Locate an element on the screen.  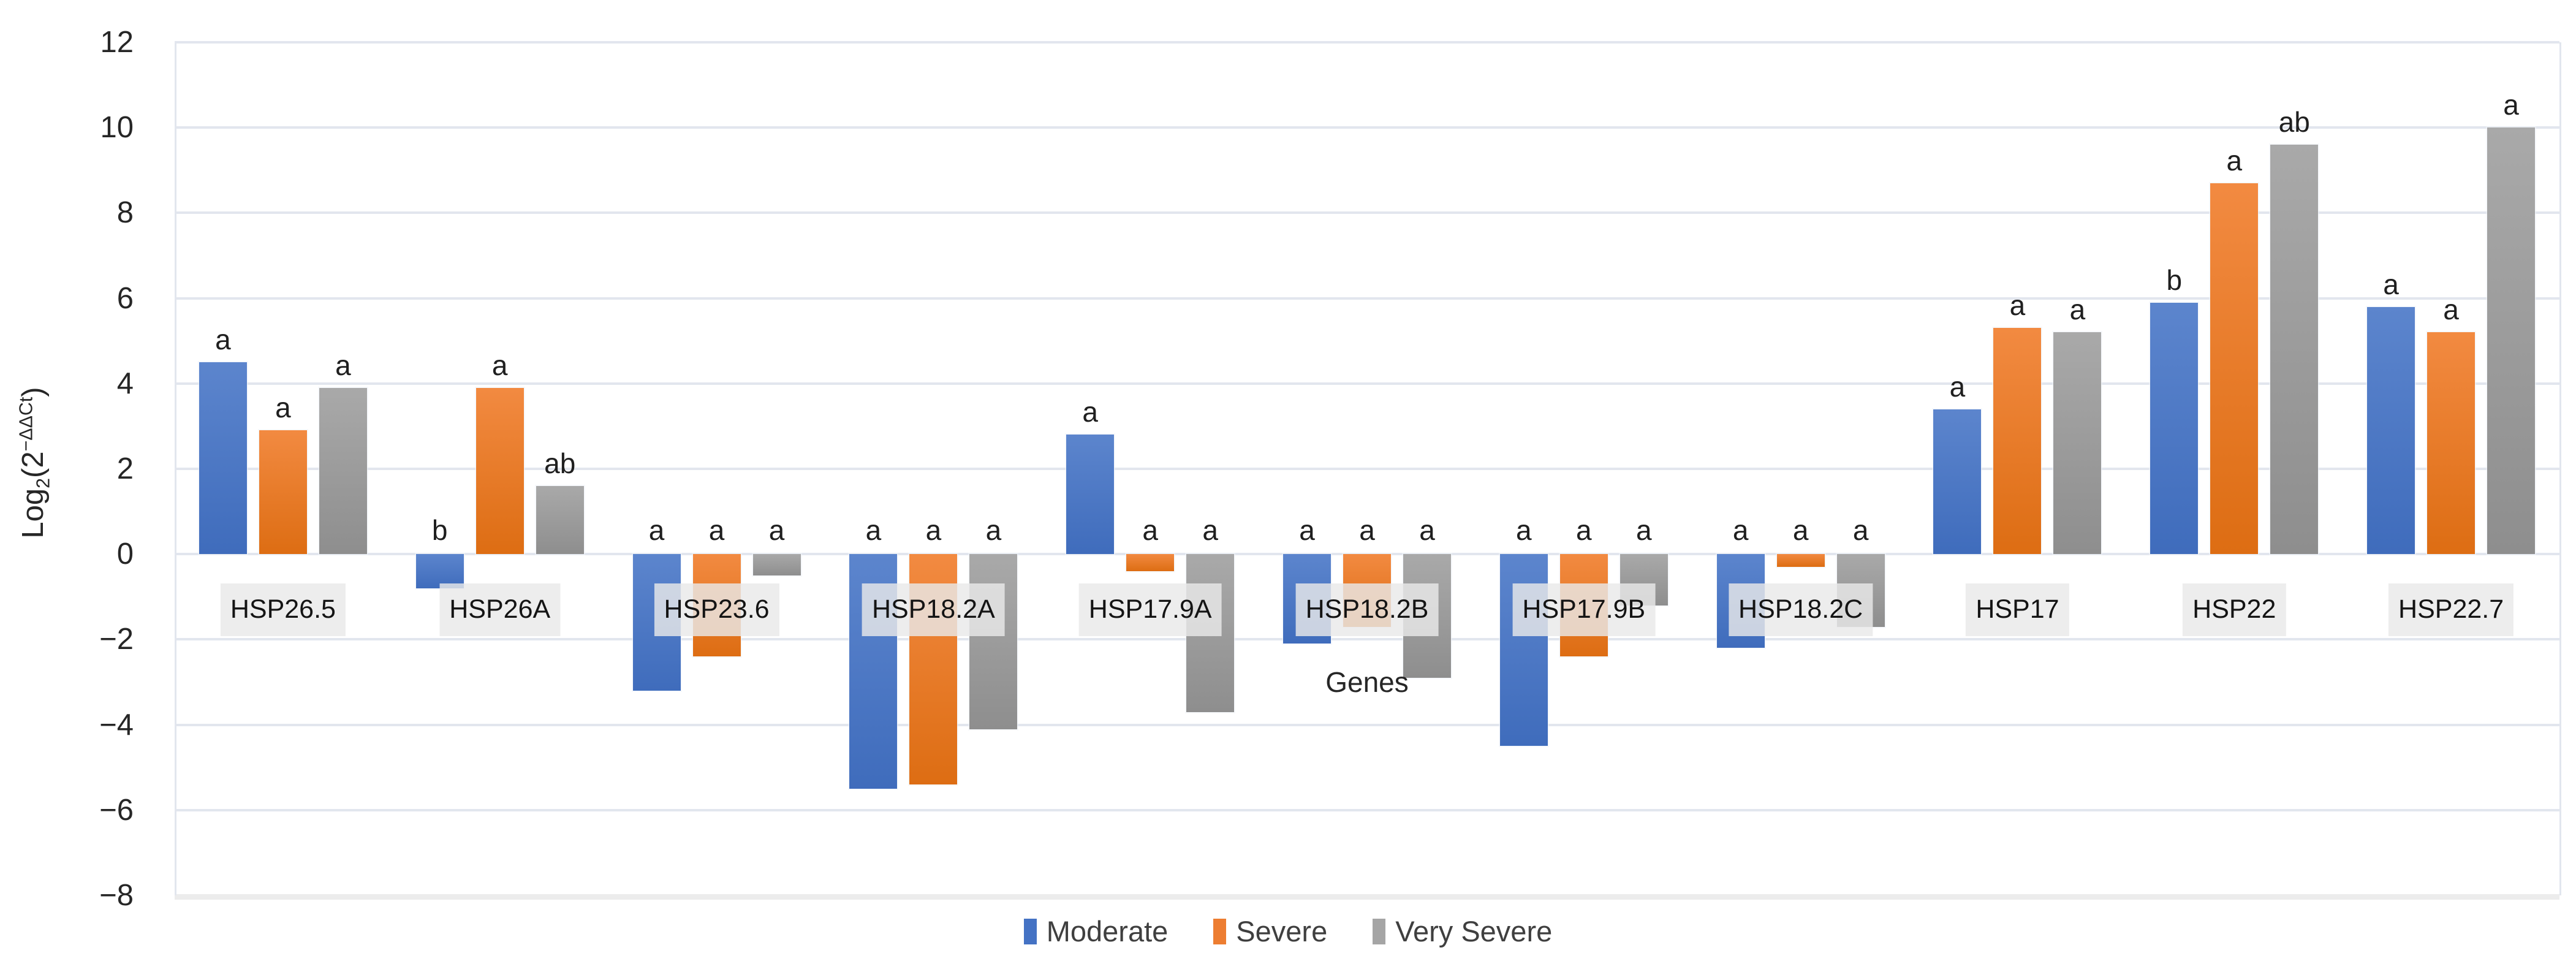
y-tick-label: 6 is located at coordinates (125, 298).